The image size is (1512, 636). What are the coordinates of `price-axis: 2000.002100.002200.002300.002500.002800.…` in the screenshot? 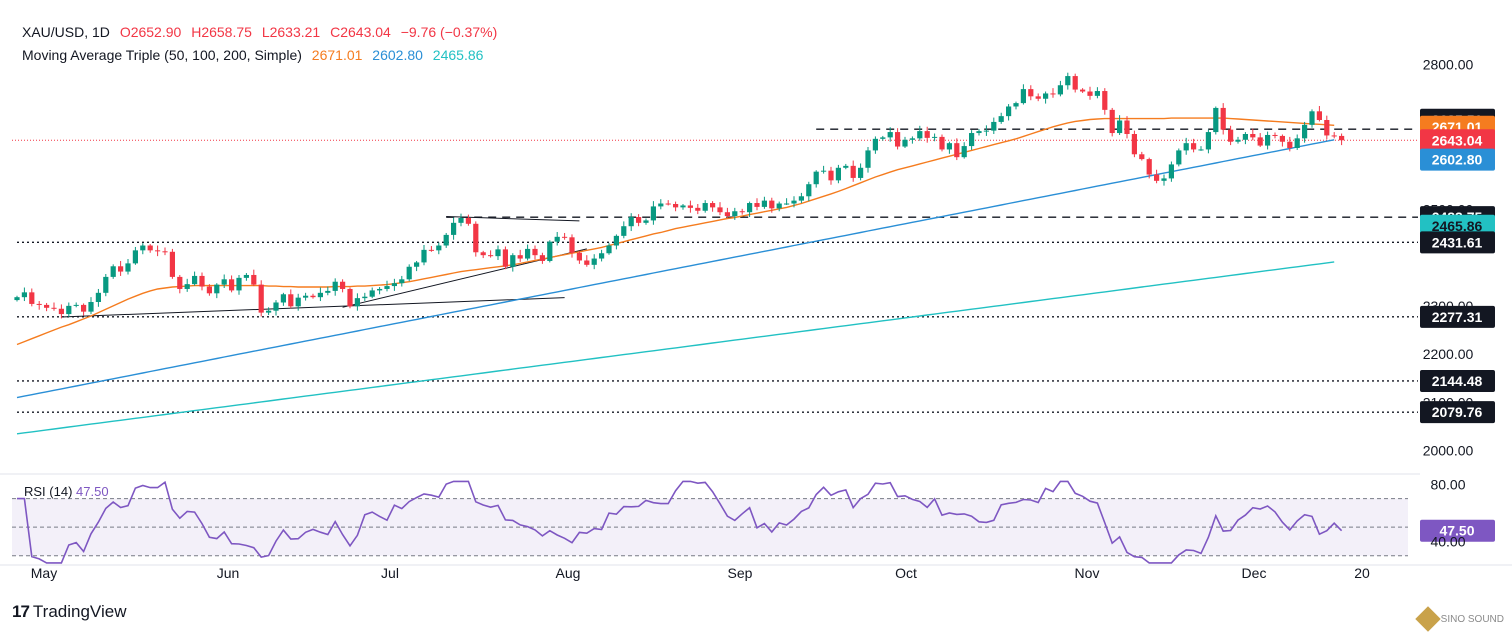 It's located at (1457, 302).